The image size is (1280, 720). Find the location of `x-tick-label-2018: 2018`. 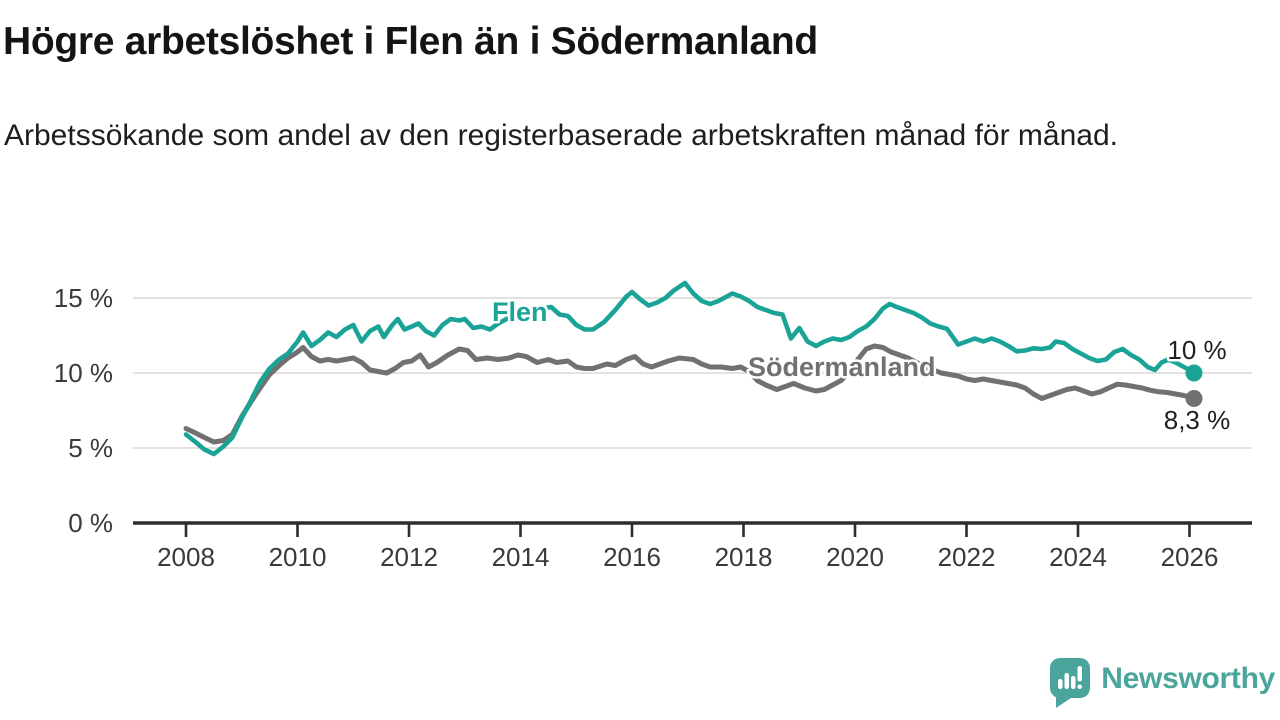

x-tick-label-2018: 2018 is located at coordinates (744, 557).